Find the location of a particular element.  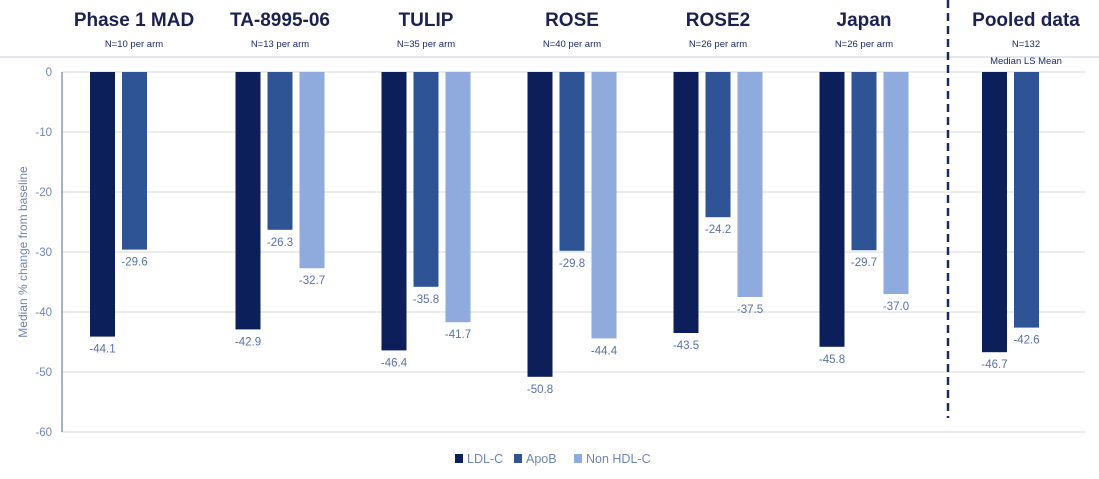

data-label: -42.6 is located at coordinates (1026, 341).